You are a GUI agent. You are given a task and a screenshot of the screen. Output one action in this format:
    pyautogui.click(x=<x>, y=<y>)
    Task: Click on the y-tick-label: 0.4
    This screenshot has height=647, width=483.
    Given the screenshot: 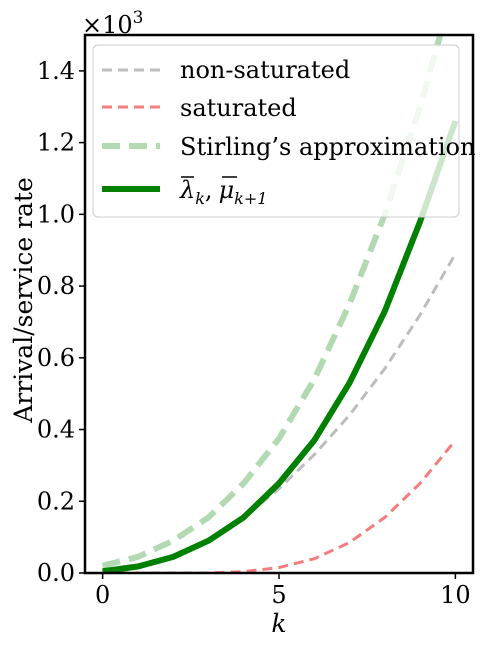 What is the action you would take?
    pyautogui.click(x=56, y=430)
    